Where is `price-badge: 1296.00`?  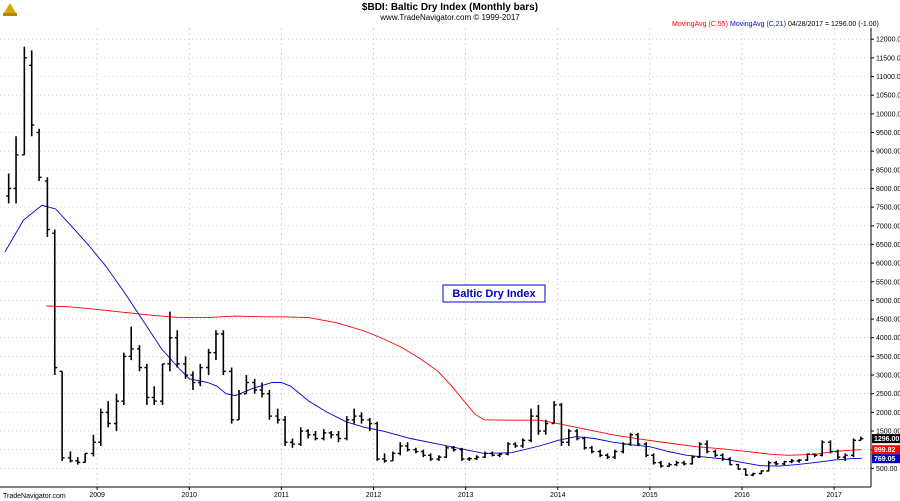 price-badge: 1296.00 is located at coordinates (886, 439).